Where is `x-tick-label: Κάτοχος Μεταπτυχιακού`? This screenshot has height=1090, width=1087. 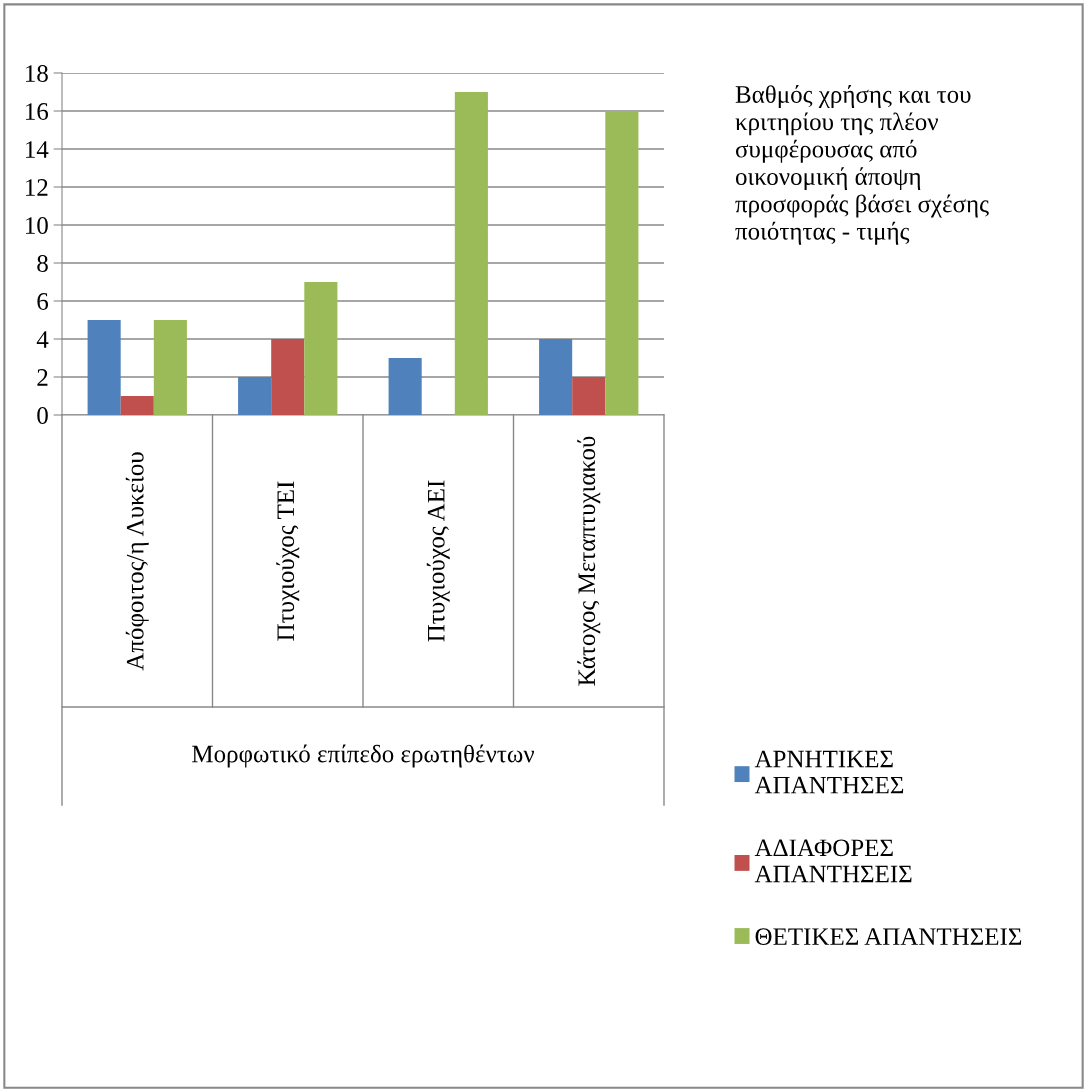
x-tick-label: Κάτοχος Μεταπτυχιακού is located at coordinates (589, 561).